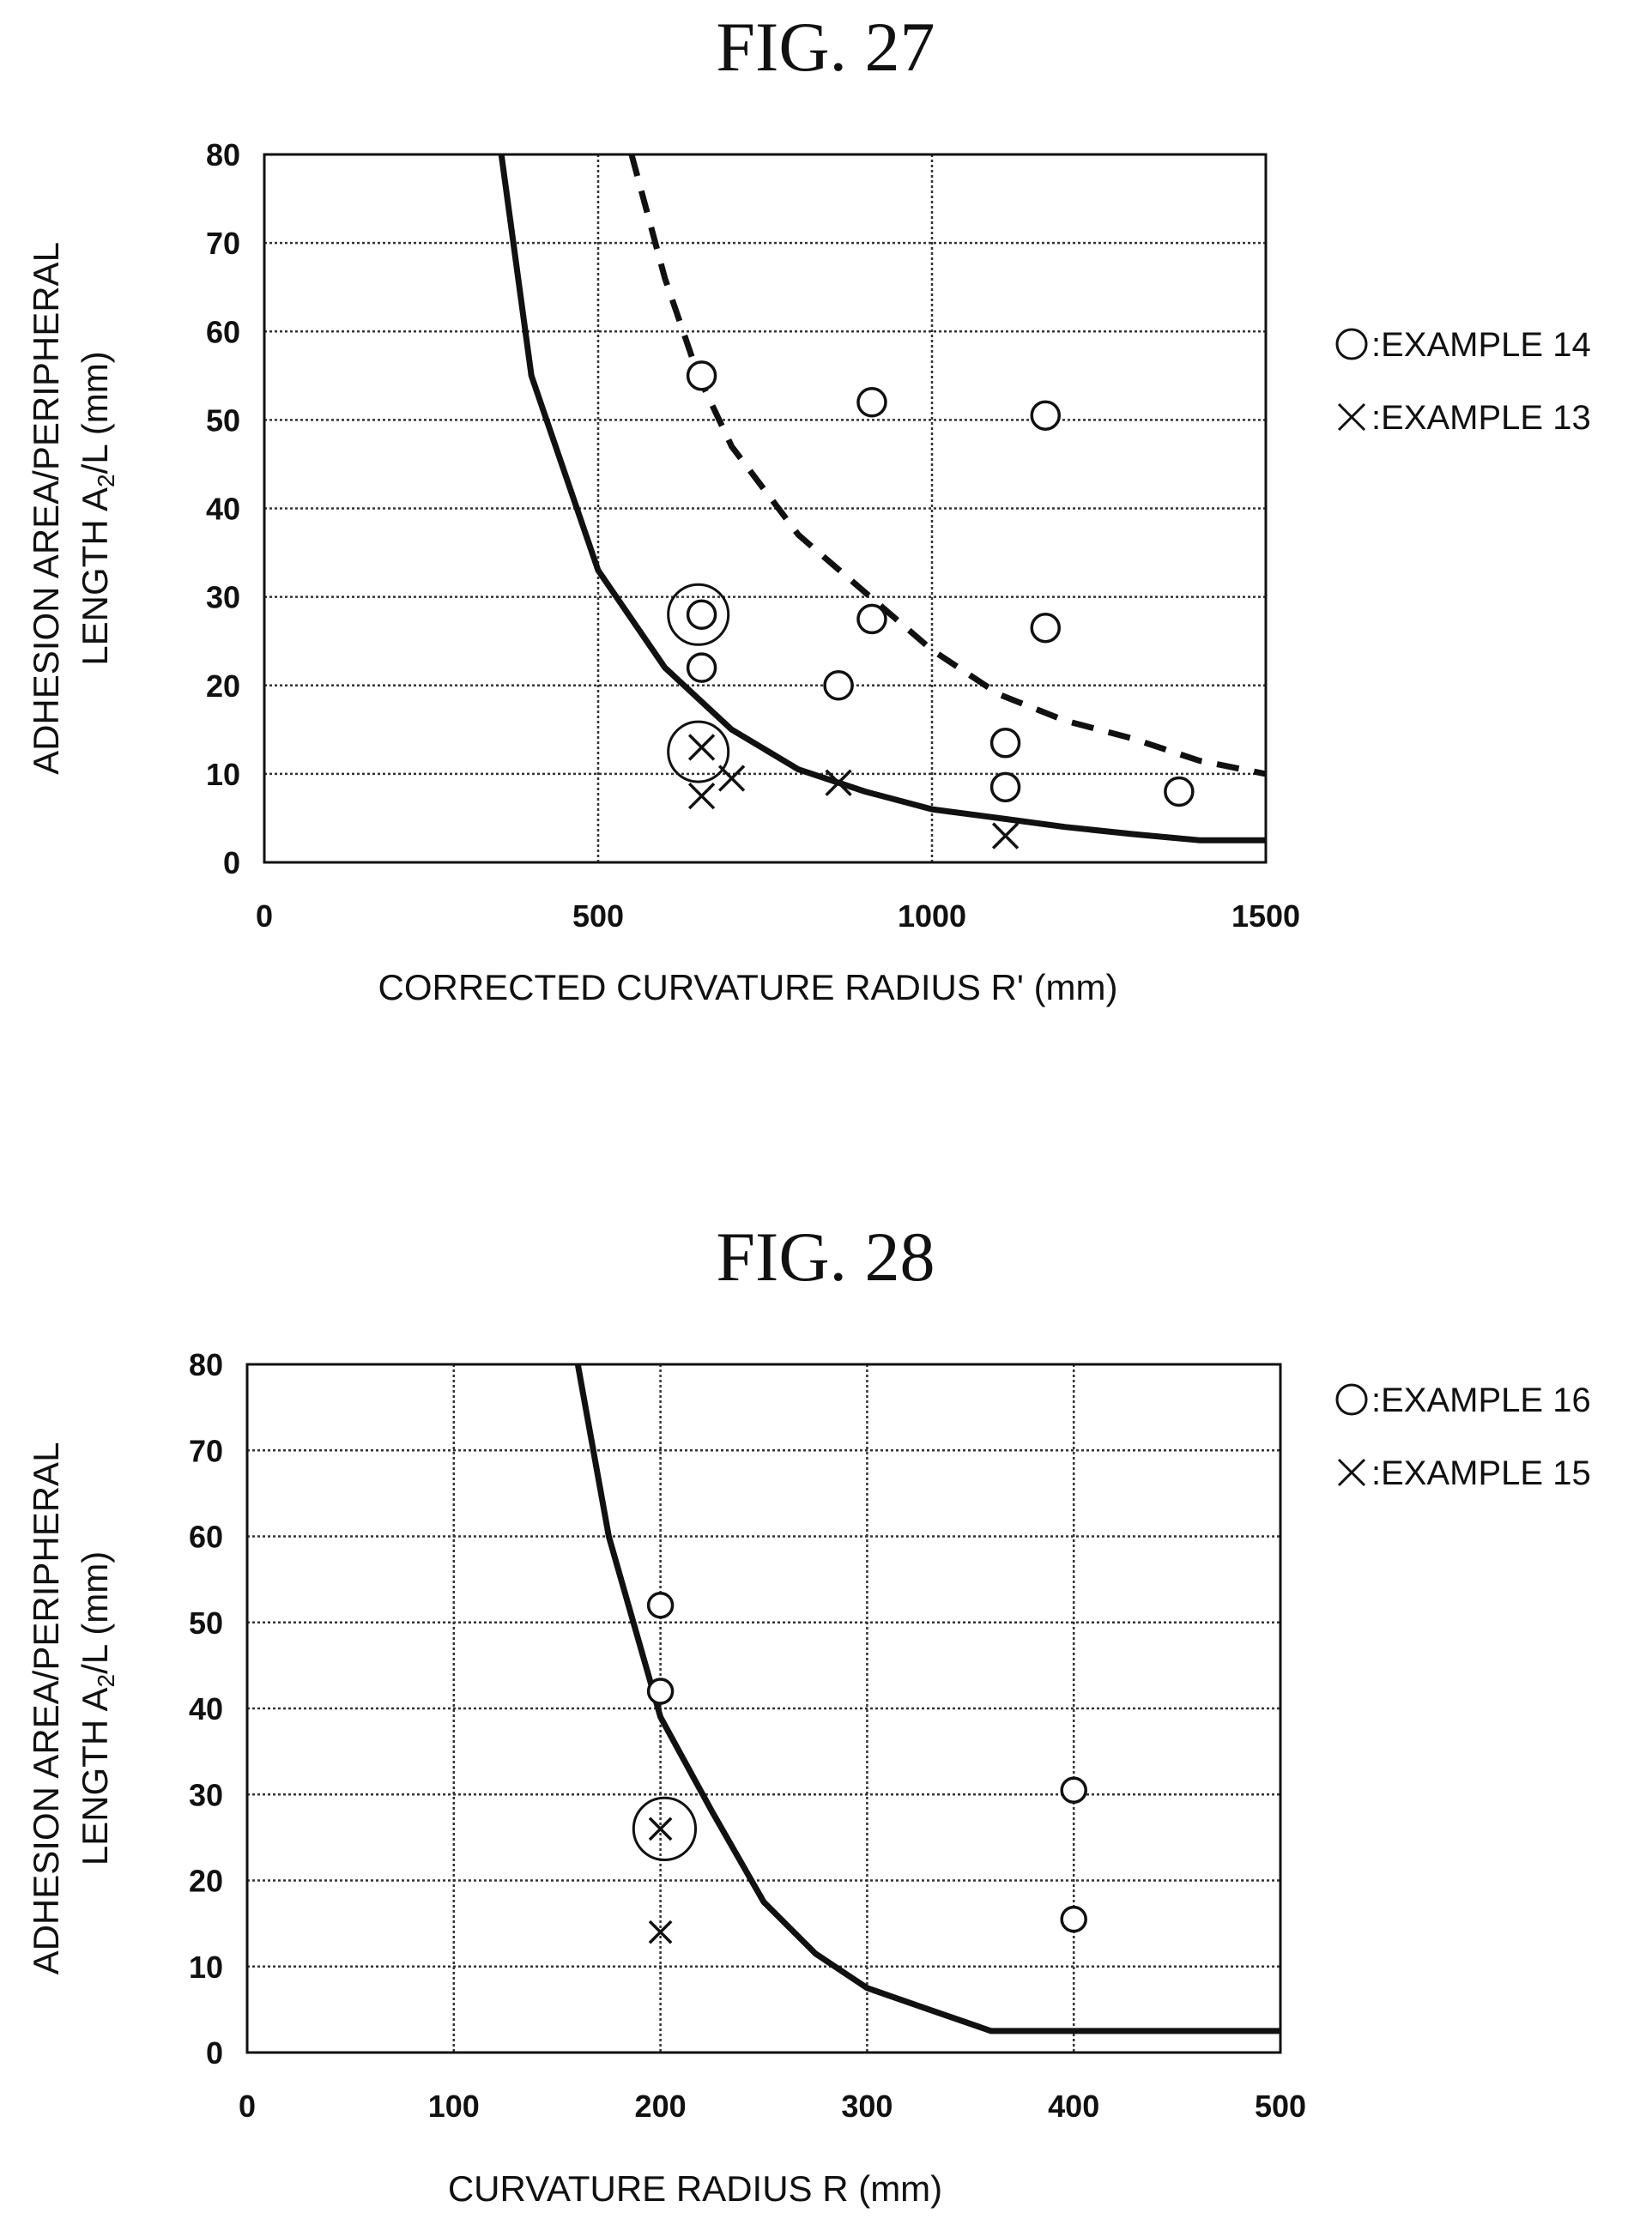  Describe the element at coordinates (214, 2053) in the screenshot. I see `fig28-y-tick-label: 0` at that location.